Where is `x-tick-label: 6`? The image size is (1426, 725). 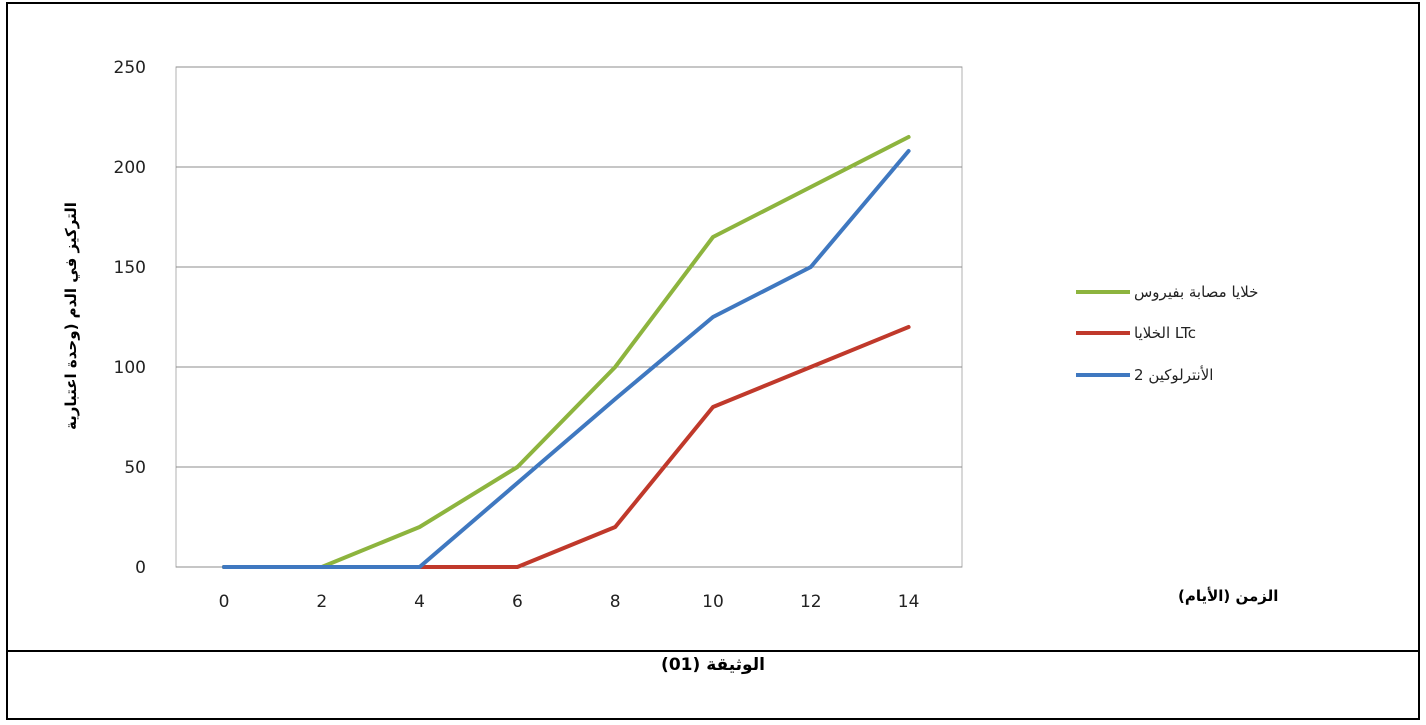 x-tick-label: 6 is located at coordinates (517, 602).